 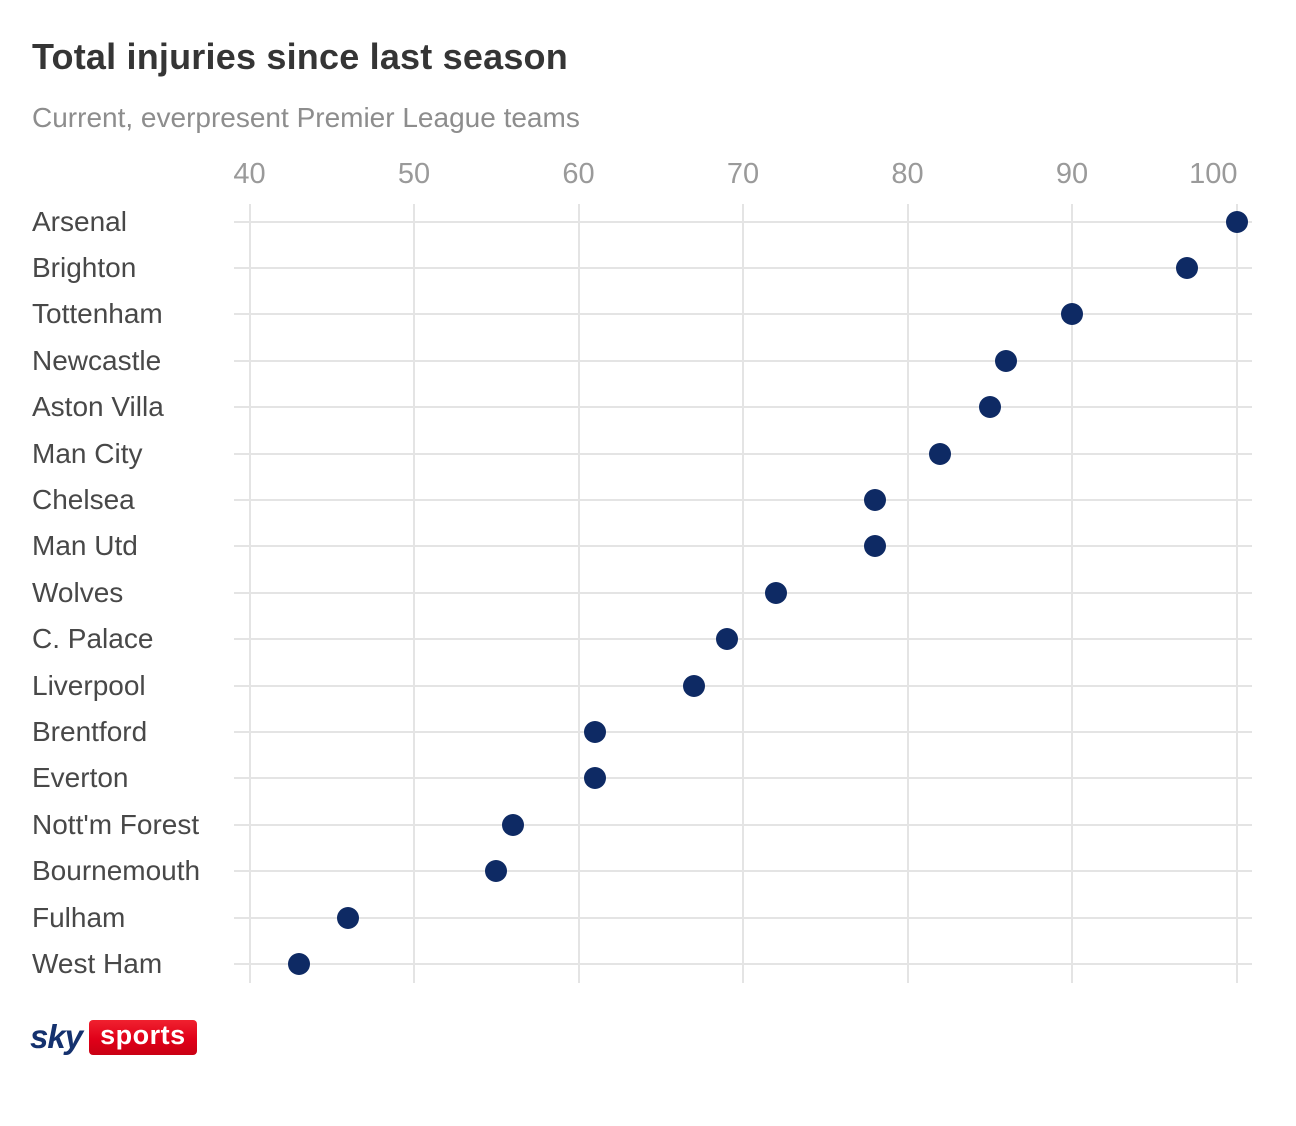 I want to click on chart-title: Total injuries since last season, so click(x=300, y=56).